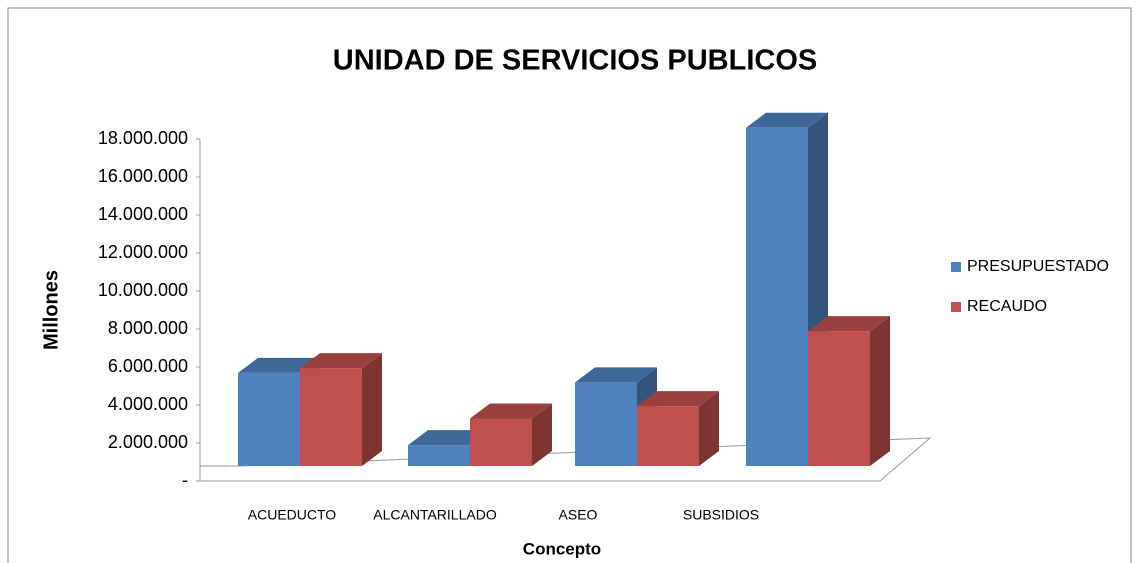 The height and width of the screenshot is (563, 1139). Describe the element at coordinates (143, 252) in the screenshot. I see `y-tick-label: 12.000.000` at that location.